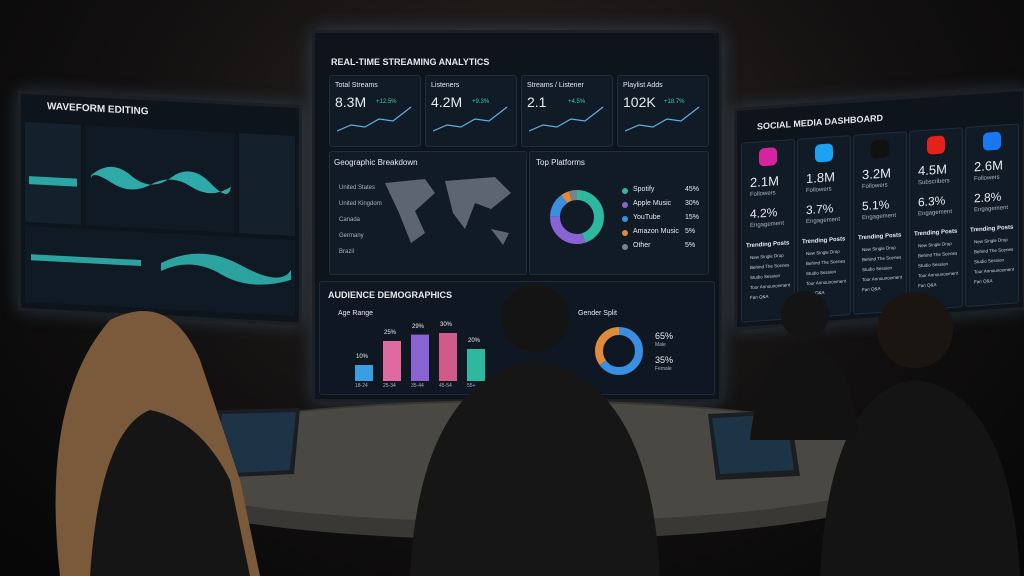  What do you see at coordinates (445, 85) in the screenshot?
I see `kpi-label: Listeners` at bounding box center [445, 85].